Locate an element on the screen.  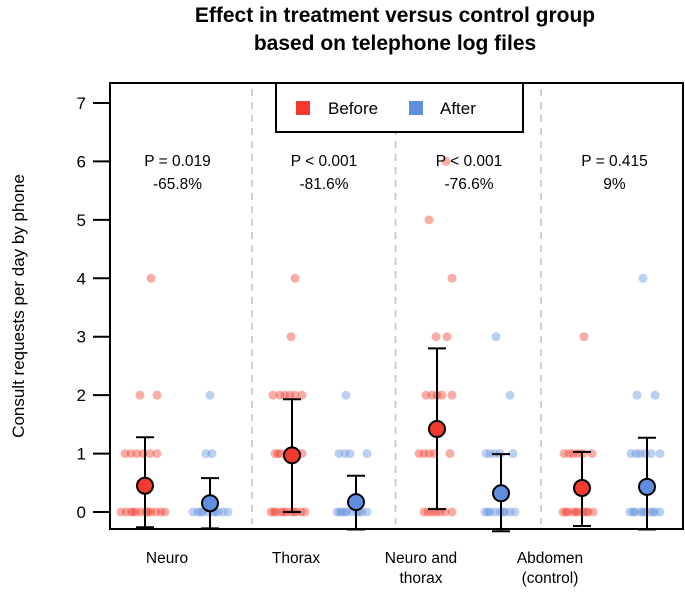
y-tick-label: 5 is located at coordinates (81, 220).